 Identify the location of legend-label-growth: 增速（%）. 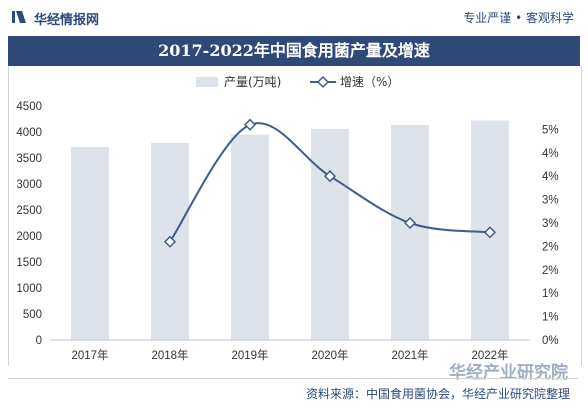
(369, 82).